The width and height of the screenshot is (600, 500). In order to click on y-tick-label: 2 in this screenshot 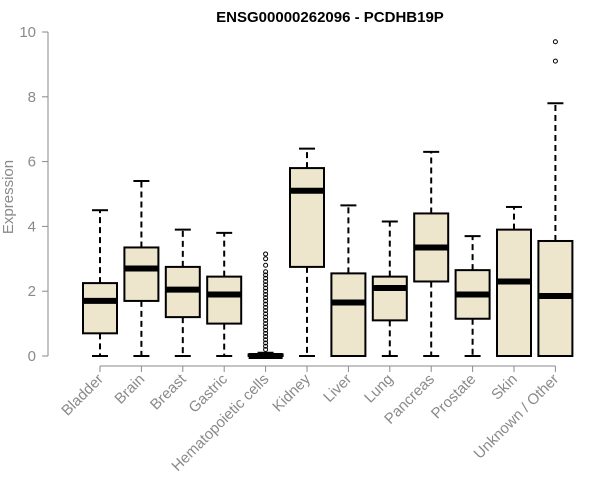, I will do `click(32, 291)`.